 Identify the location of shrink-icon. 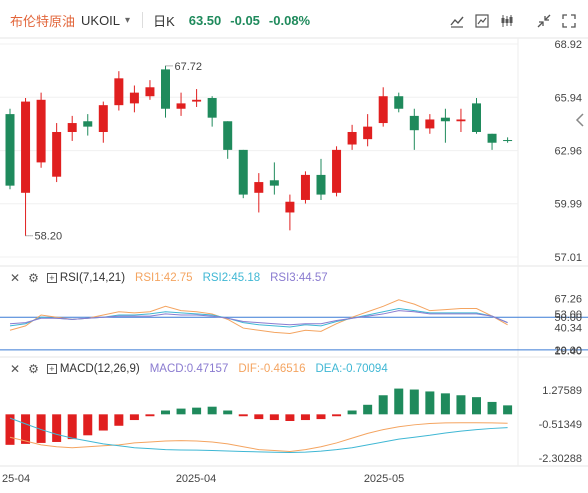
(544, 21).